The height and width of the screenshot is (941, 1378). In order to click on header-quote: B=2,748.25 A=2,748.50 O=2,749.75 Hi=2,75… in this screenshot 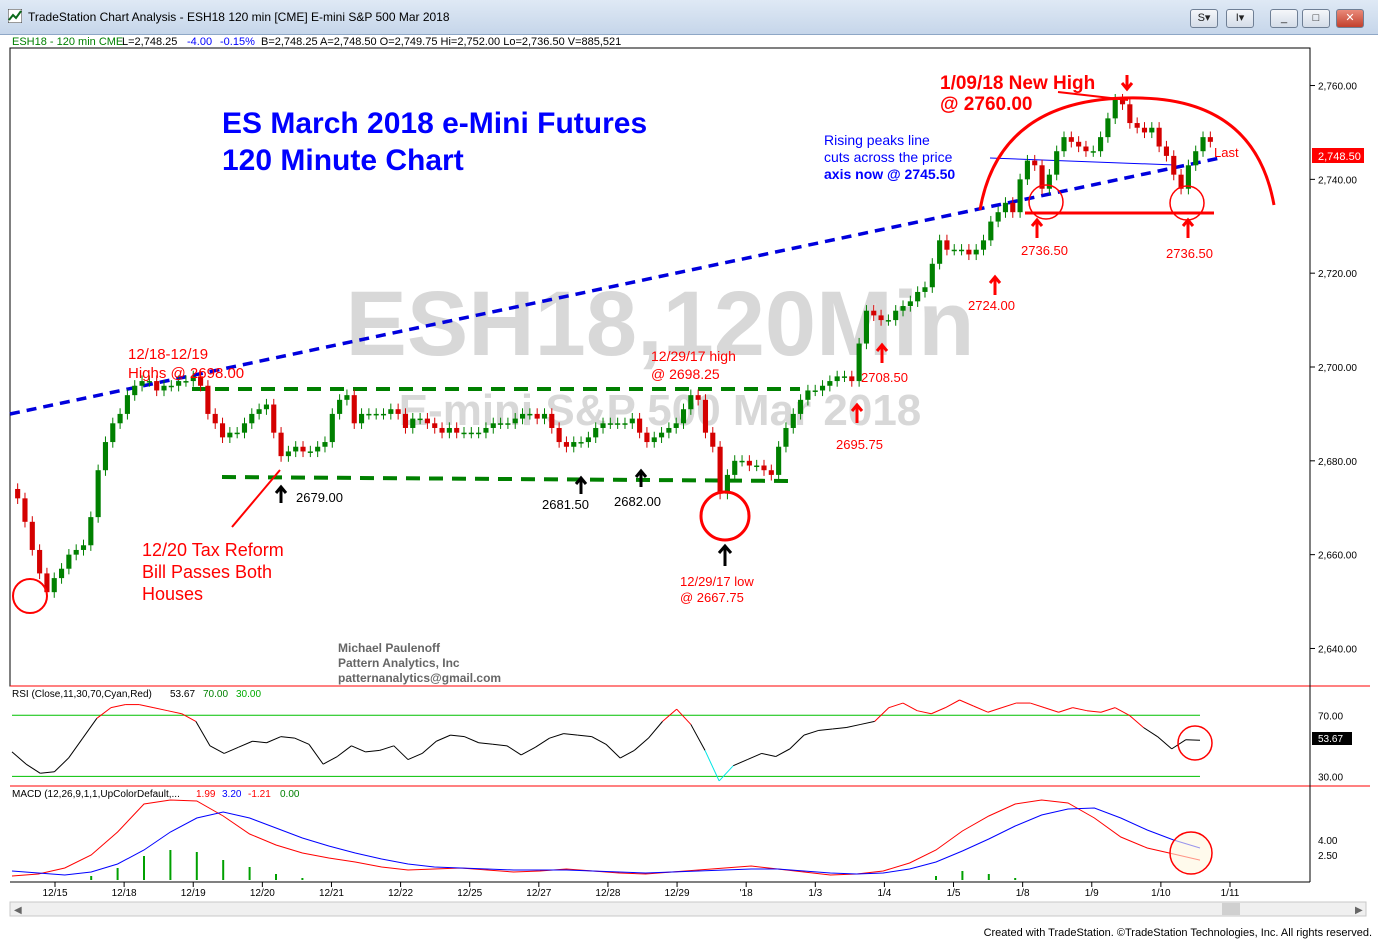, I will do `click(441, 42)`.